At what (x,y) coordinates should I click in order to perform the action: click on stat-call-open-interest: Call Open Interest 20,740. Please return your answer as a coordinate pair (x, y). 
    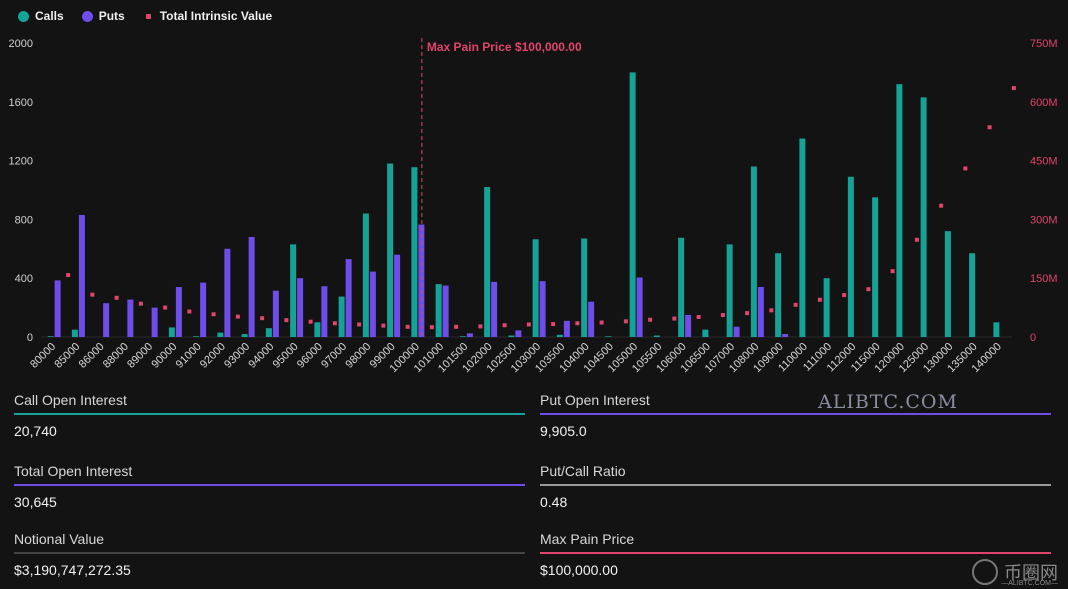
    Looking at the image, I should click on (269, 415).